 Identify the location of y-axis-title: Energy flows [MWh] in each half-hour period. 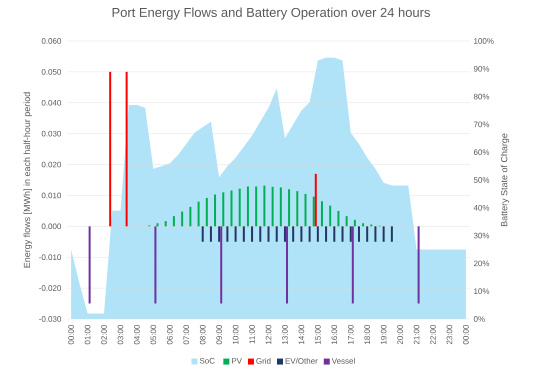
(28, 180).